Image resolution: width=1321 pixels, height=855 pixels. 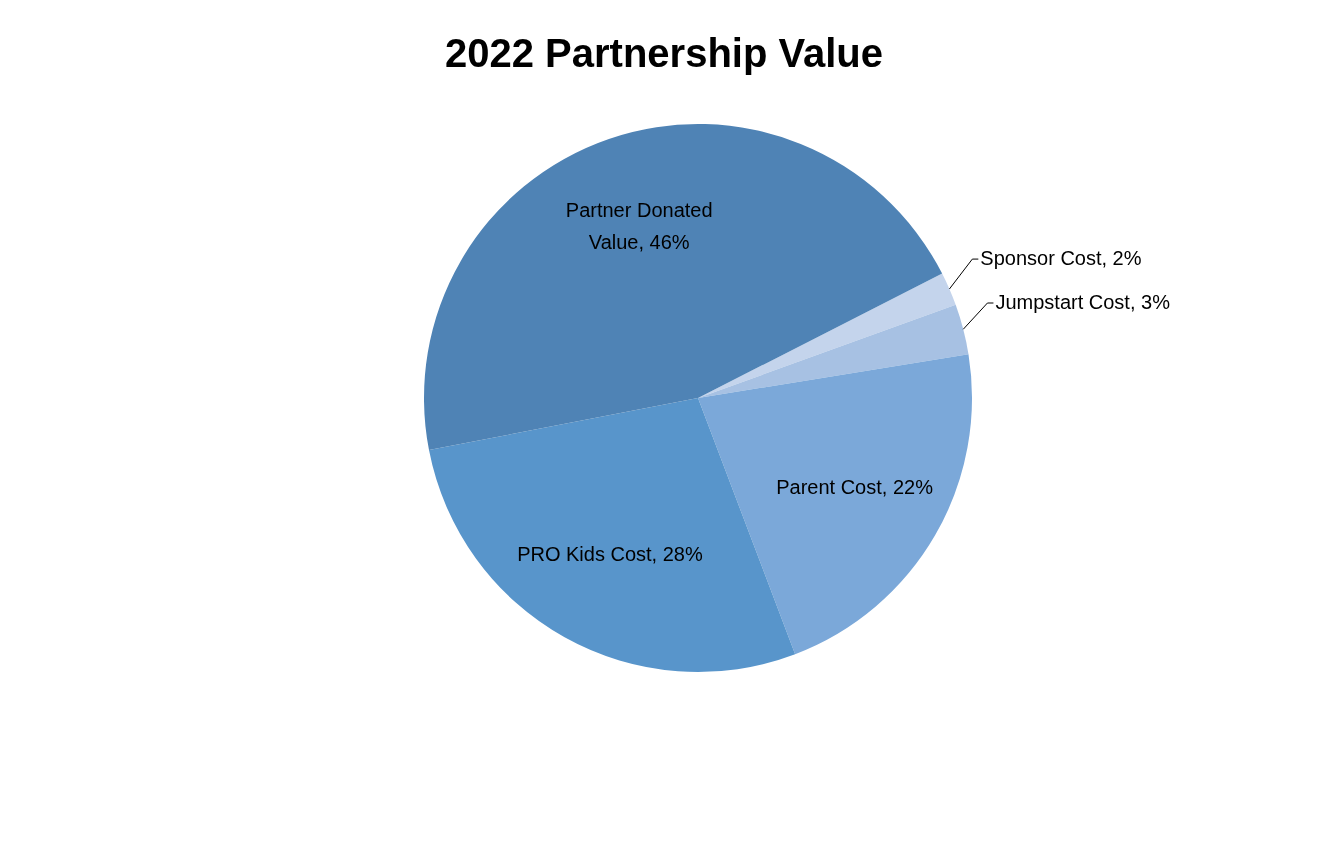 I want to click on slice-label: Sponsor Cost, 2%, so click(x=1061, y=257).